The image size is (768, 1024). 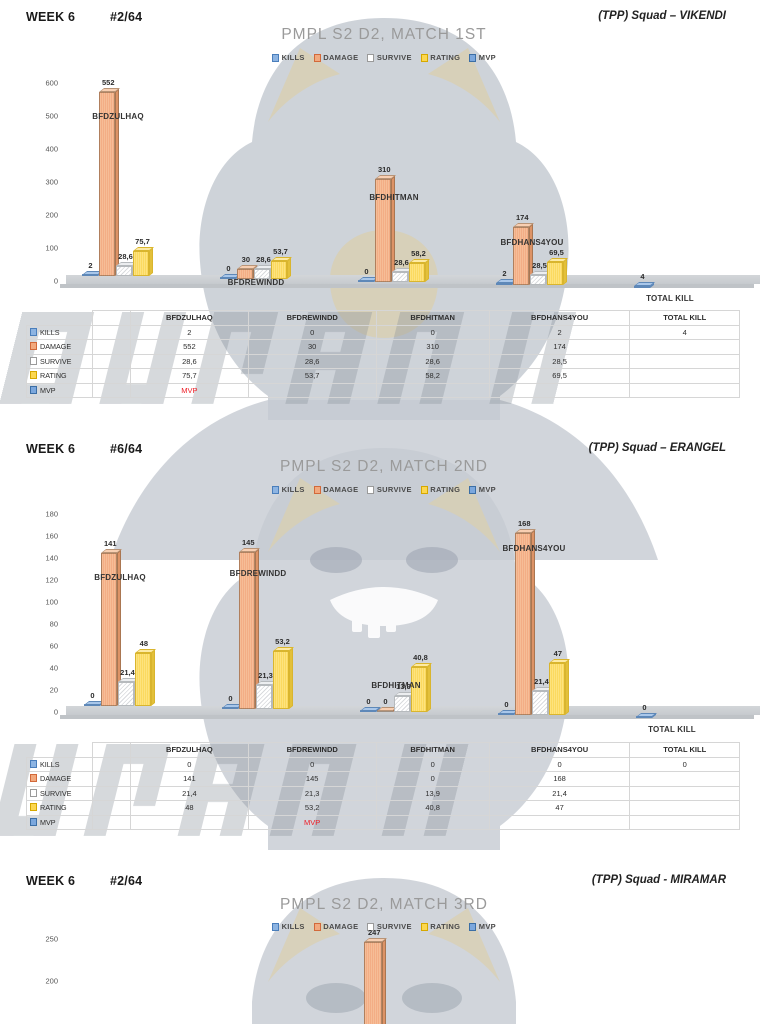 I want to click on bar-damage: 0, so click(x=388, y=704).